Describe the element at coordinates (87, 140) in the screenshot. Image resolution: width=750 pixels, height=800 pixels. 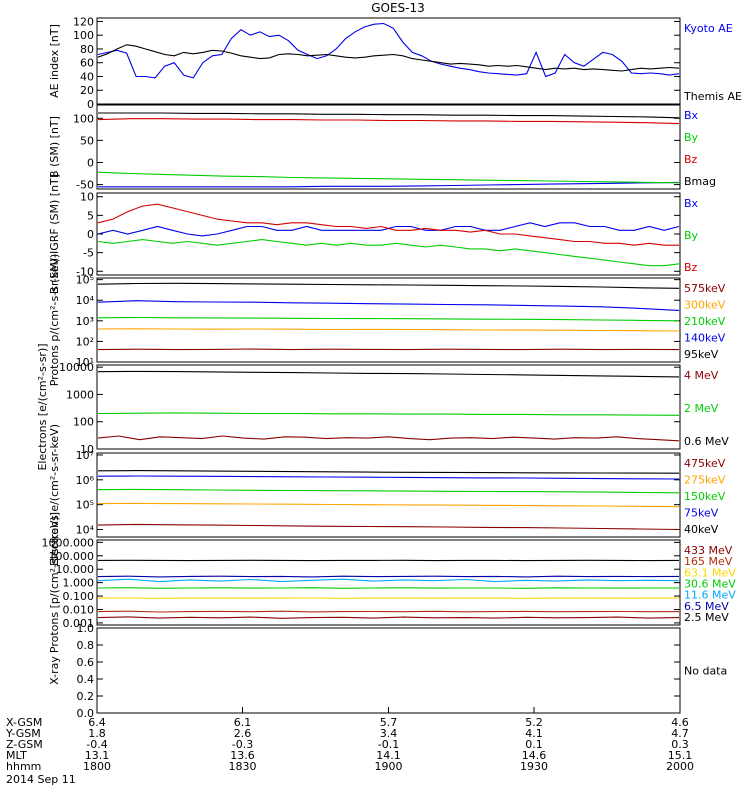
I see `ytick-label: 50` at that location.